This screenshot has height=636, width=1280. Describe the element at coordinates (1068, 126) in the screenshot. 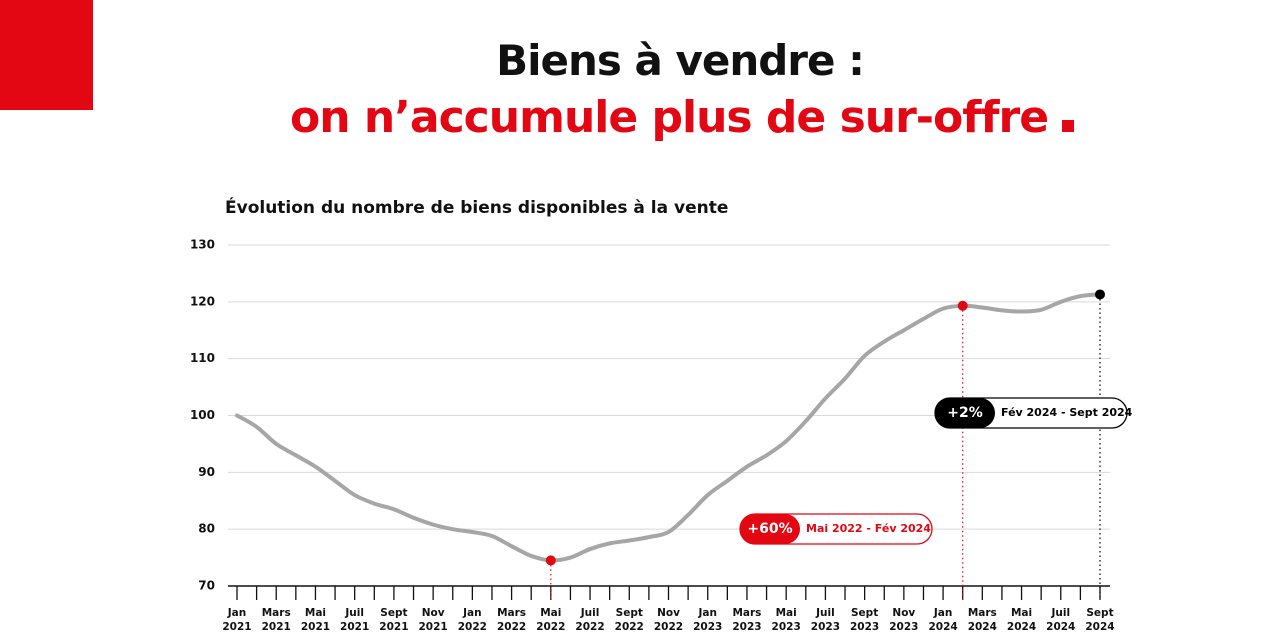

I see `square` at that location.